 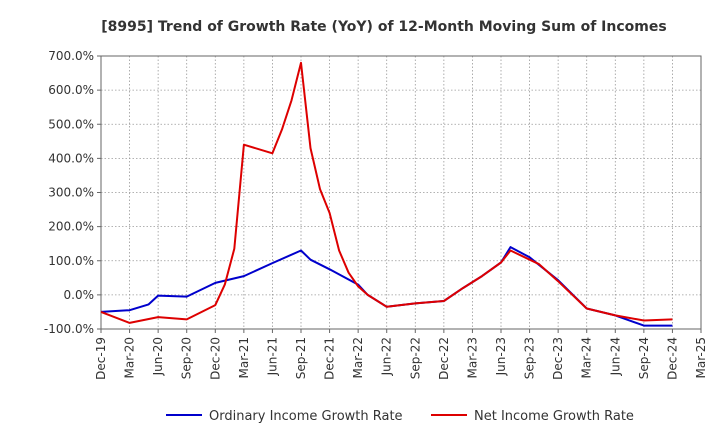 What do you see at coordinates (306, 416) in the screenshot?
I see `legend-label: Ordinary Income Growth Rate` at bounding box center [306, 416].